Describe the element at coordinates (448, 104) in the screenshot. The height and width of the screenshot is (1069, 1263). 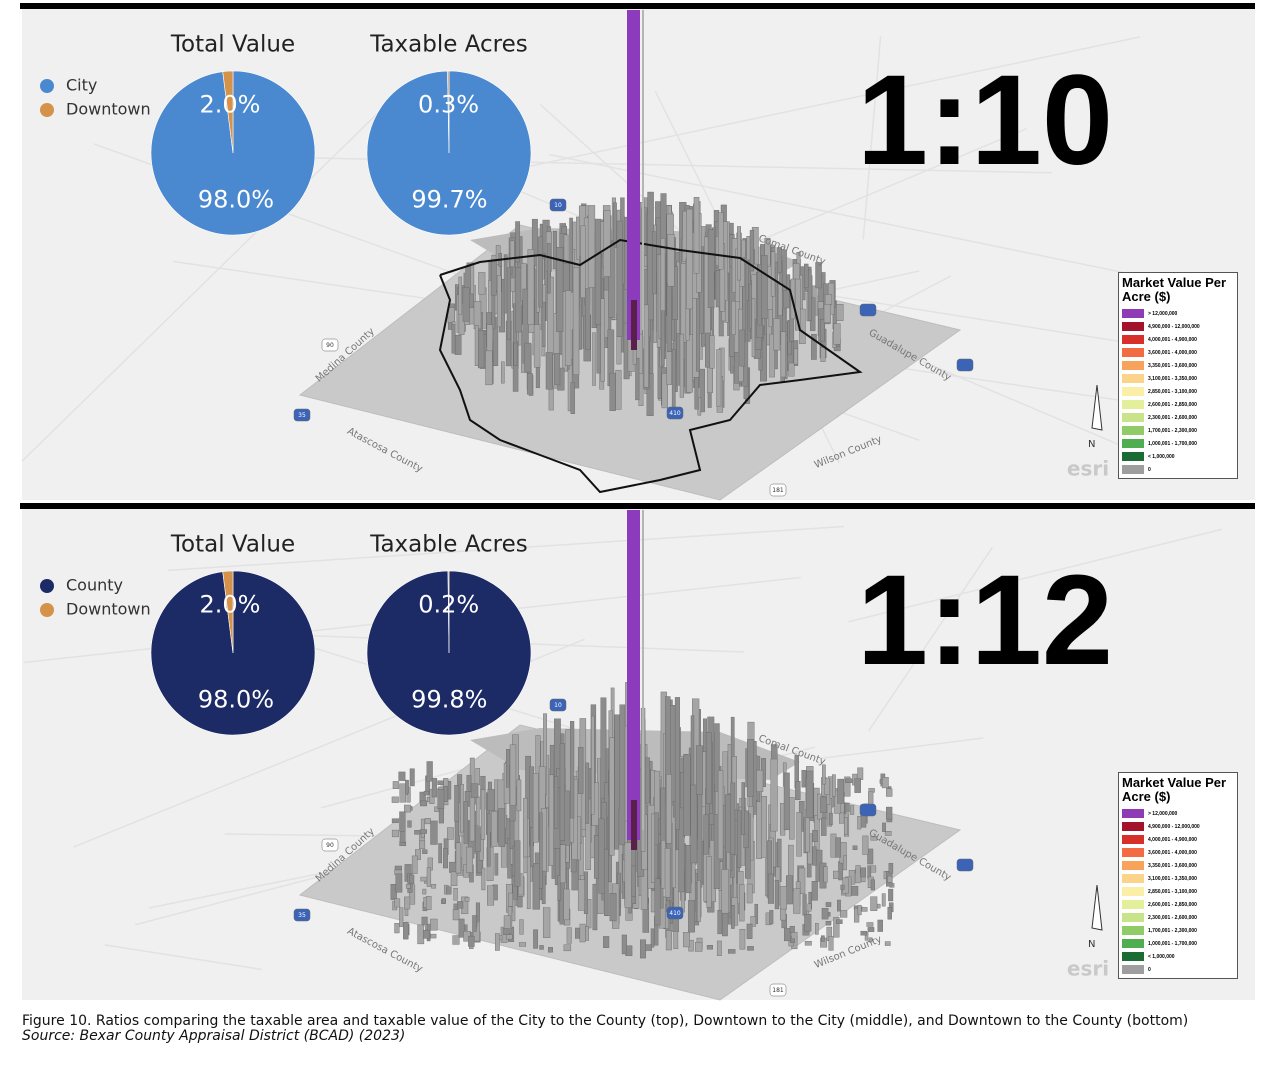
I see `pie-value-label: 0.3%` at that location.